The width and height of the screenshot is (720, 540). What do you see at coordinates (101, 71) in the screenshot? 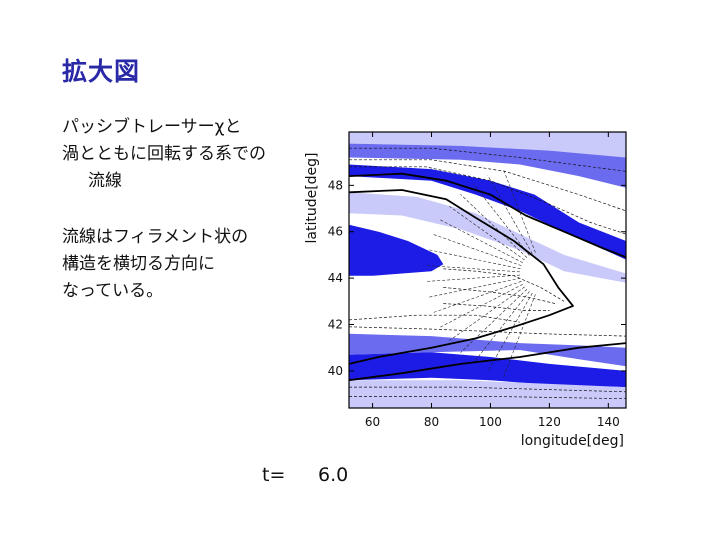
I see `slide-title: 拡大図` at bounding box center [101, 71].